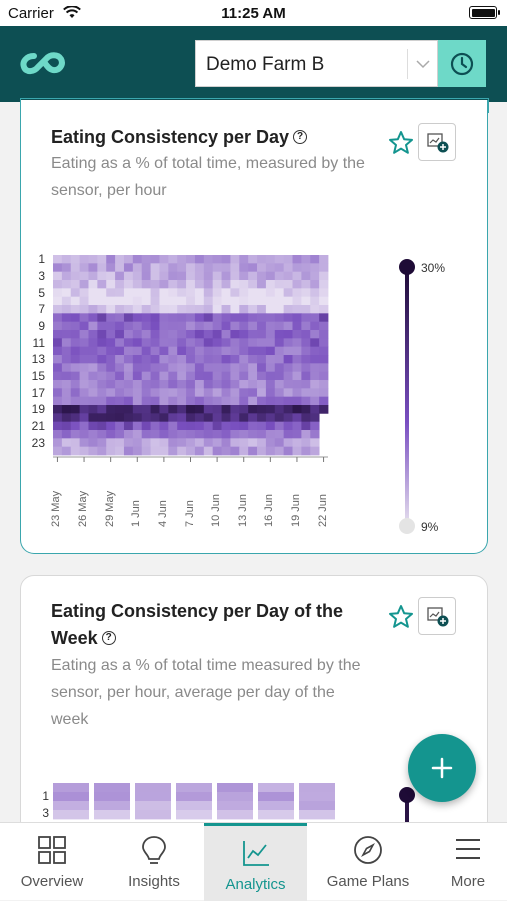 This screenshot has width=507, height=901. What do you see at coordinates (154, 862) in the screenshot?
I see `tab-insights: Insights` at bounding box center [154, 862].